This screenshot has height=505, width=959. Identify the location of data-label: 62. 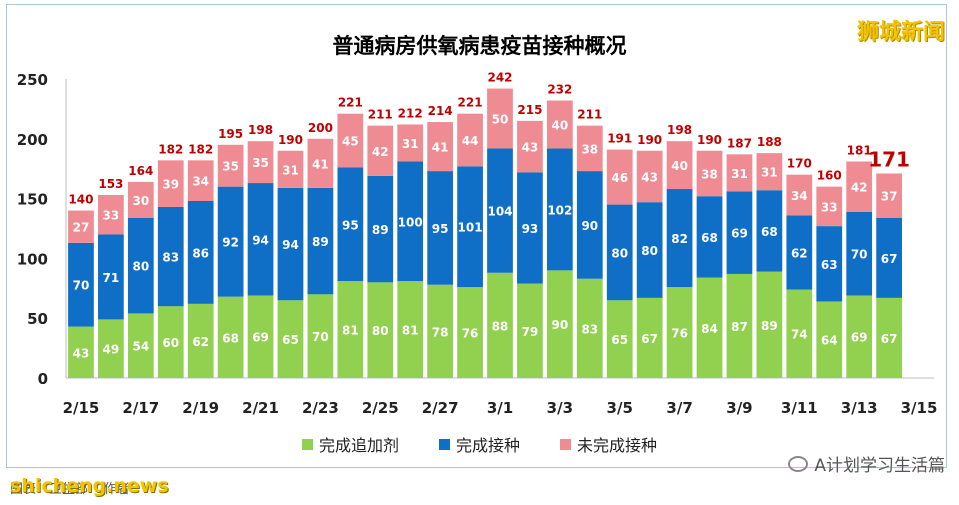
(799, 253).